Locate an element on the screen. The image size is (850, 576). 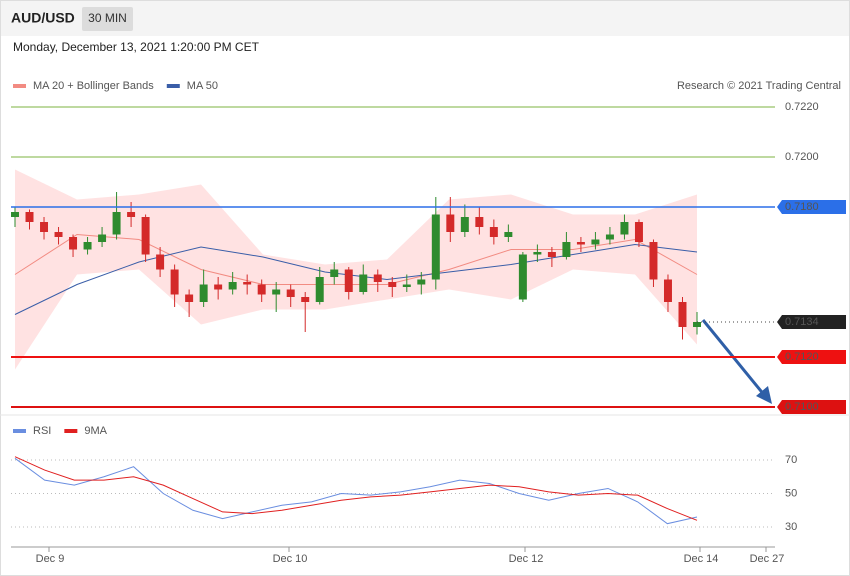
timeframe: 30 MIN is located at coordinates (107, 18).